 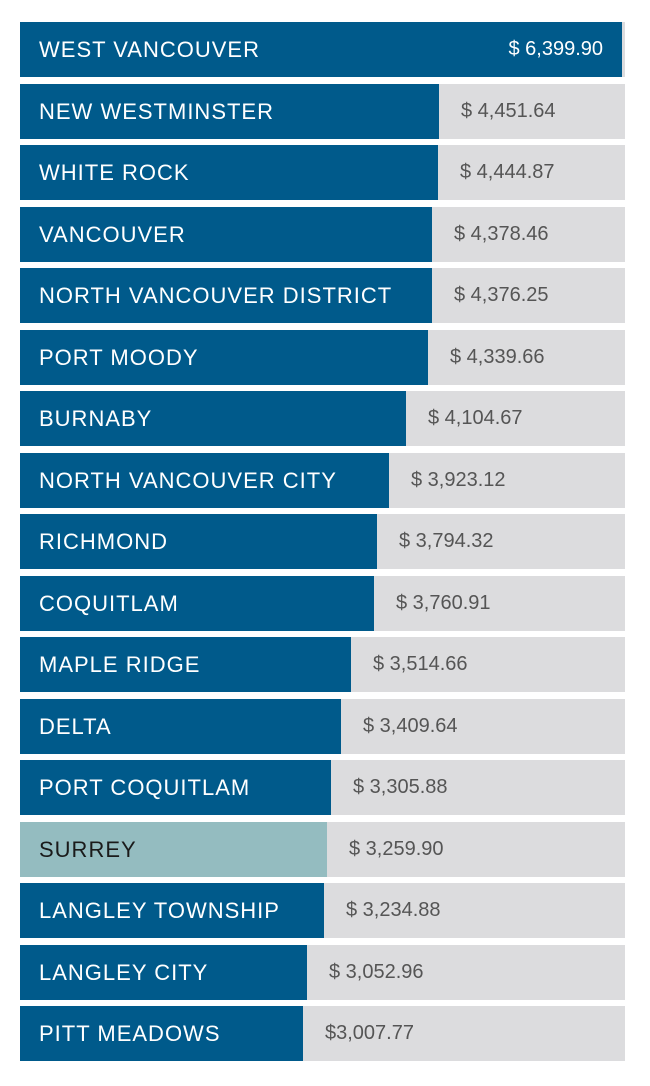 What do you see at coordinates (400, 787) in the screenshot?
I see `value-label: $ 3,305.88` at bounding box center [400, 787].